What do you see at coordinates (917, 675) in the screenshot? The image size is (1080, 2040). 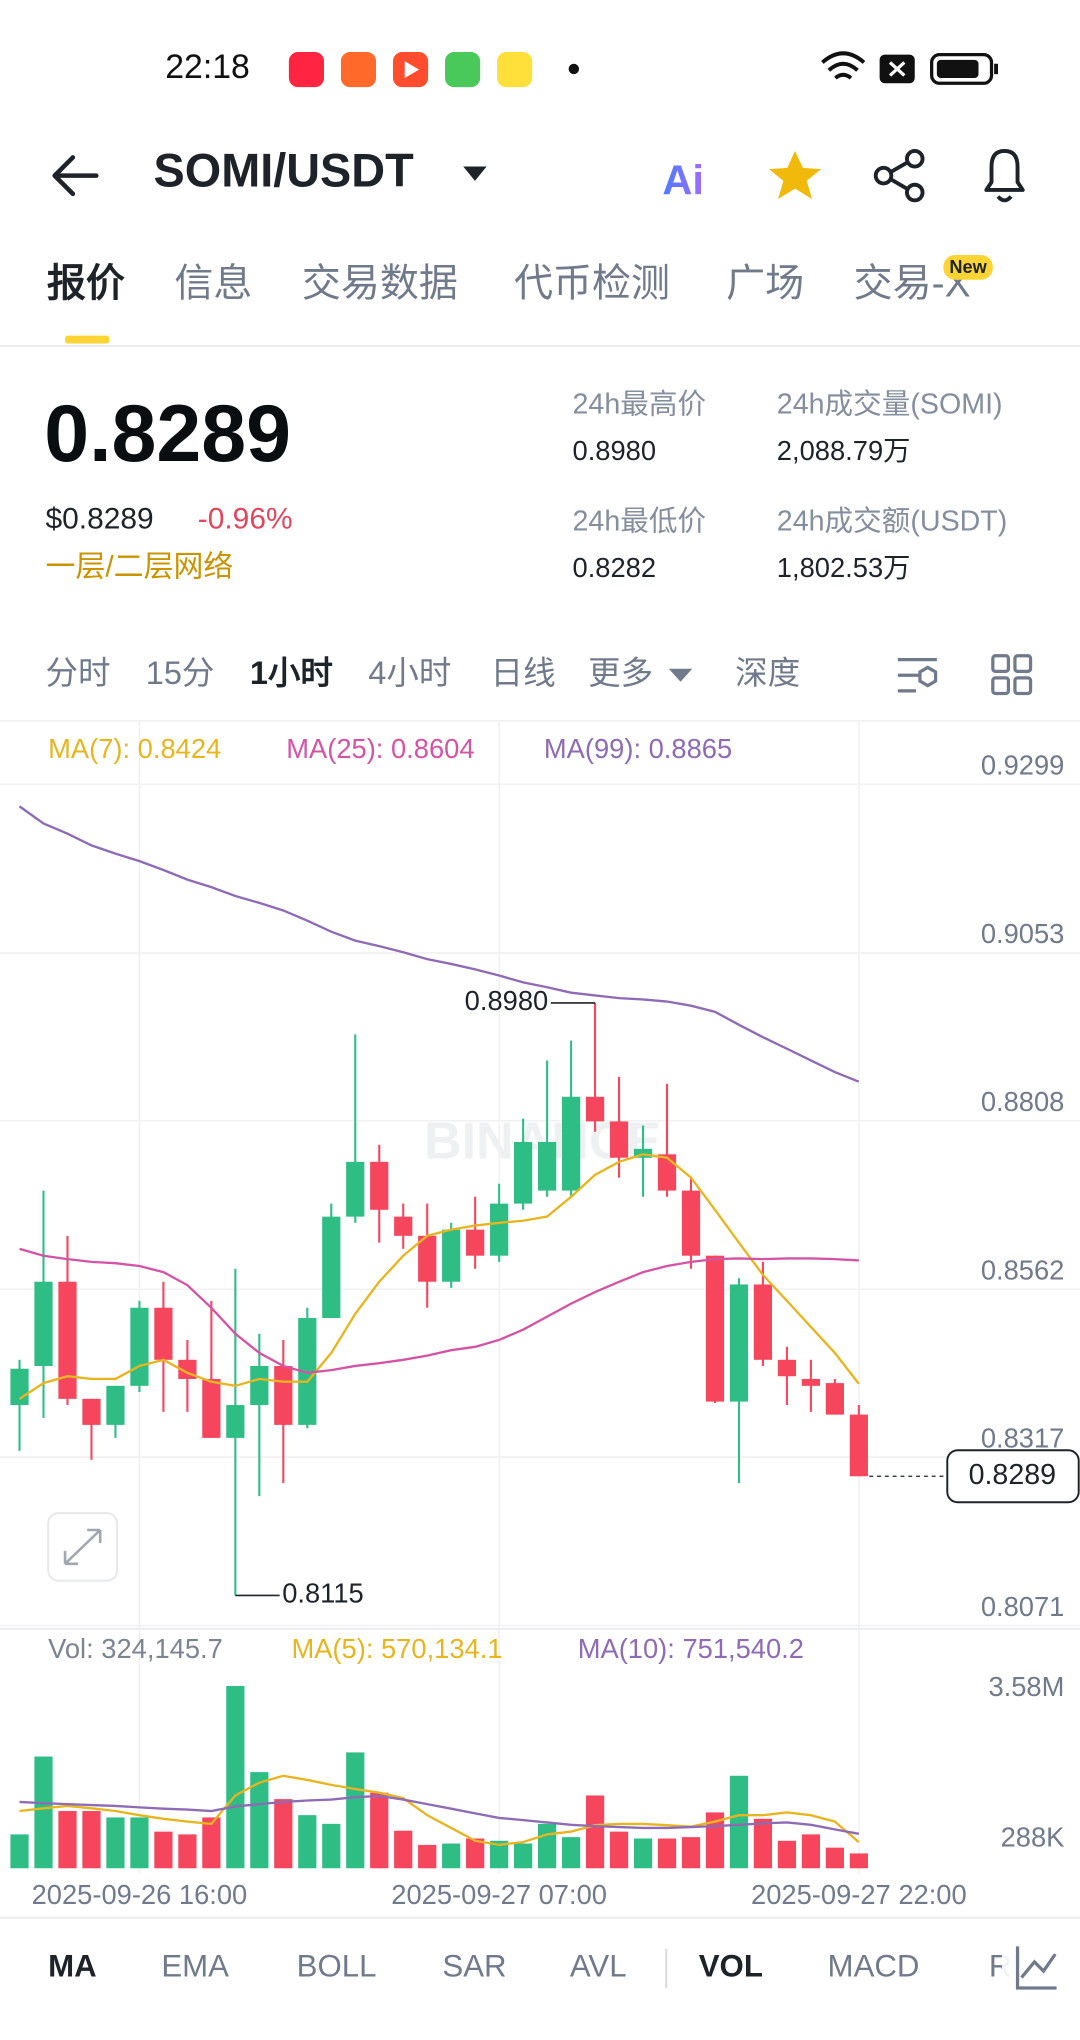 I see `chart-settings-button` at bounding box center [917, 675].